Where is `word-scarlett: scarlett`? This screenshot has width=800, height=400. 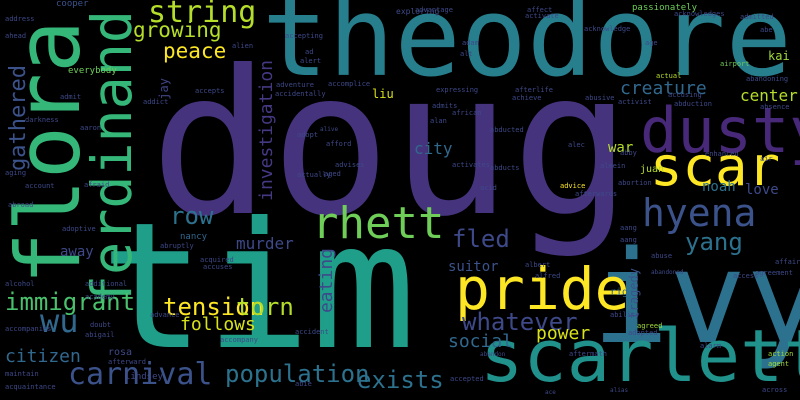 word-scarlett: scarlett is located at coordinates (640, 356).